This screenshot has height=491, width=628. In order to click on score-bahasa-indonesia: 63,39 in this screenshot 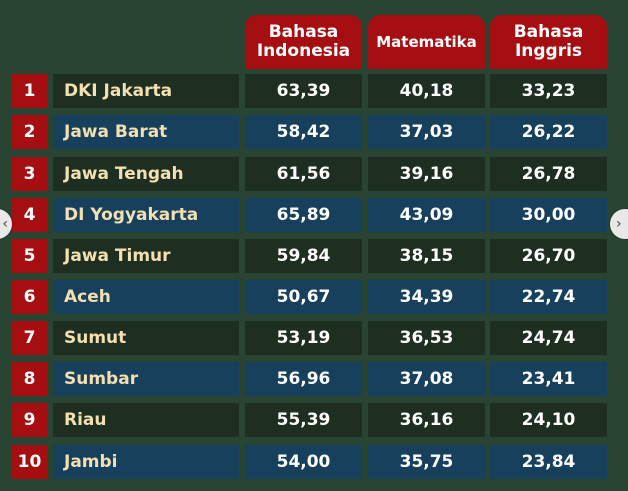, I will do `click(303, 91)`.